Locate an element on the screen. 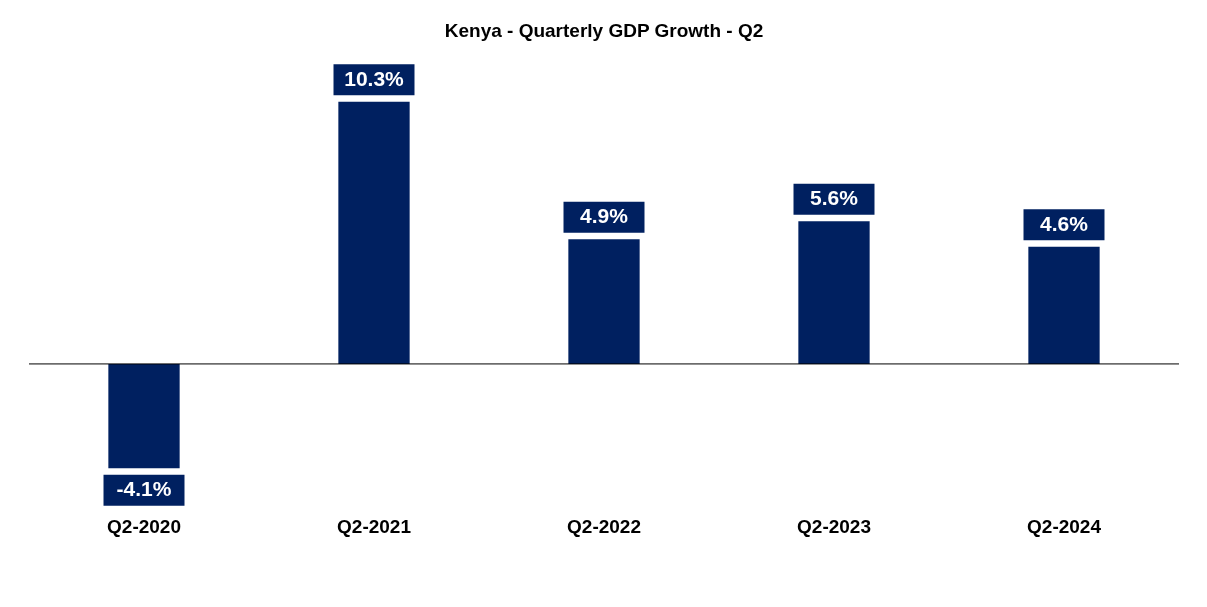  chart-title: Kenya - Quarterly GDP Growth - Q2 is located at coordinates (604, 31).